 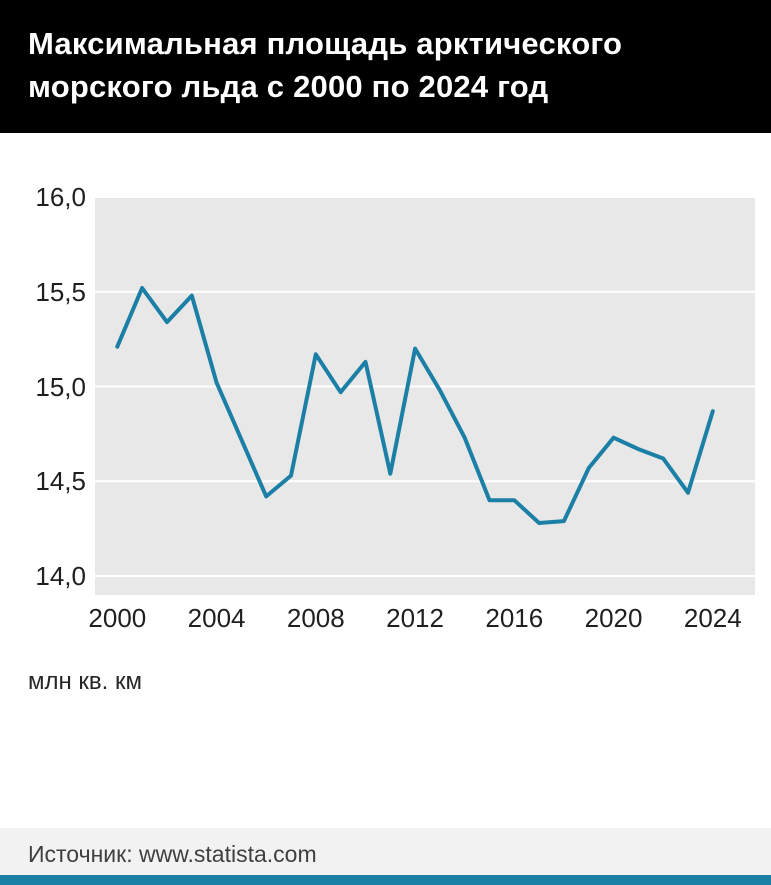 What do you see at coordinates (117, 618) in the screenshot?
I see `x-axis-tick-label: 2000` at bounding box center [117, 618].